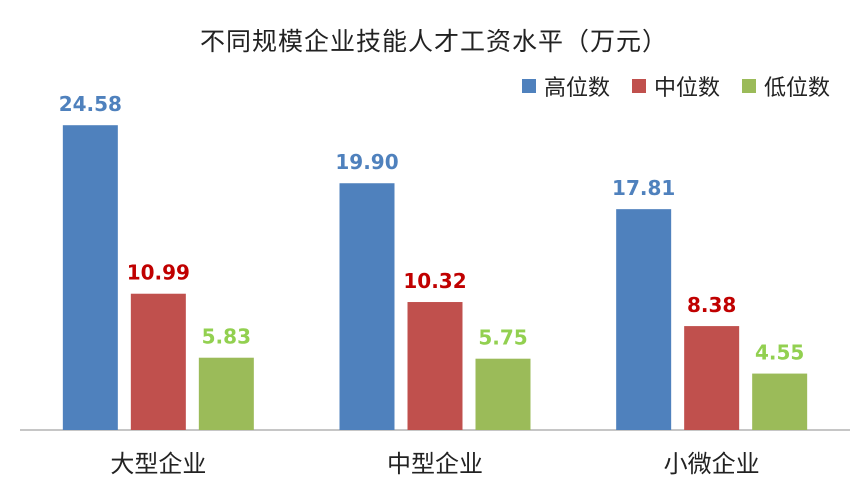 This screenshot has height=501, width=868. Describe the element at coordinates (748, 86) in the screenshot. I see `legend-swatch-low` at that location.